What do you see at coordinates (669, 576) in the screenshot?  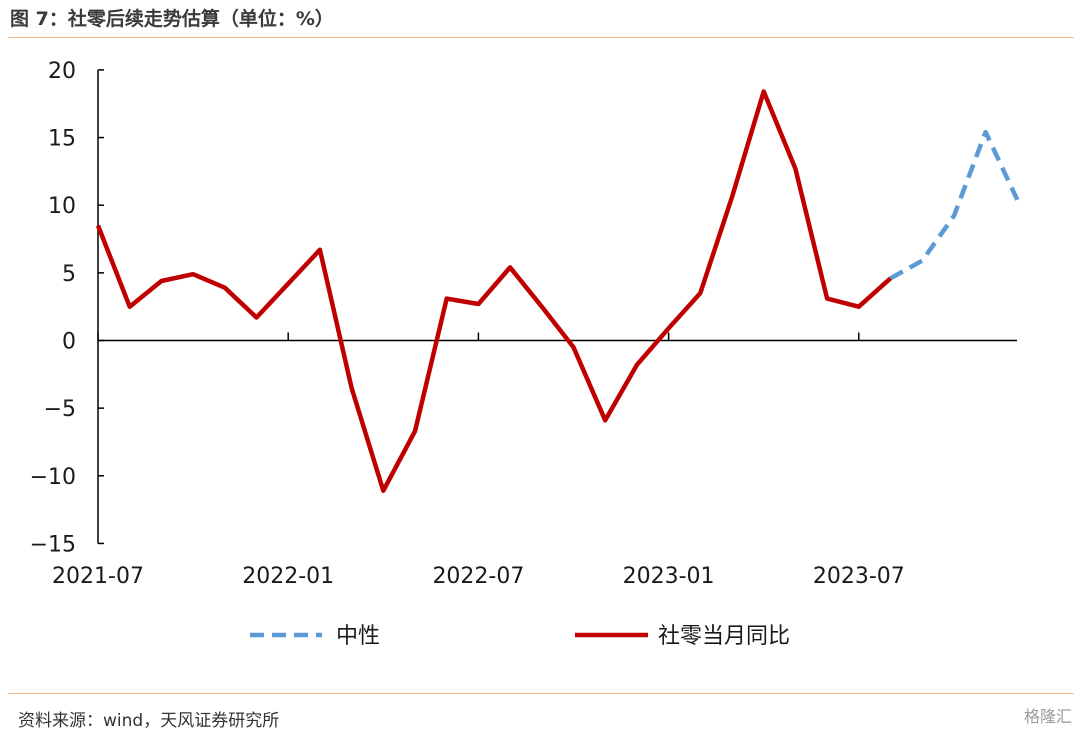 I see `x-tick-label: 2023-01` at bounding box center [669, 576].